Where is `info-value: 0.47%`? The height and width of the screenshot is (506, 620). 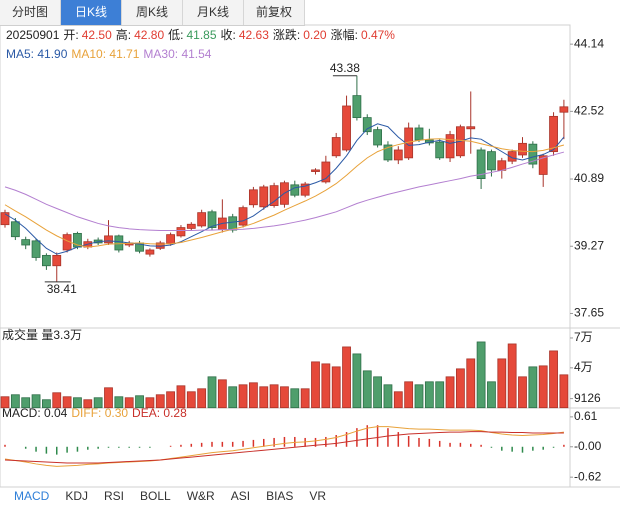 info-value: 0.47% is located at coordinates (378, 35).